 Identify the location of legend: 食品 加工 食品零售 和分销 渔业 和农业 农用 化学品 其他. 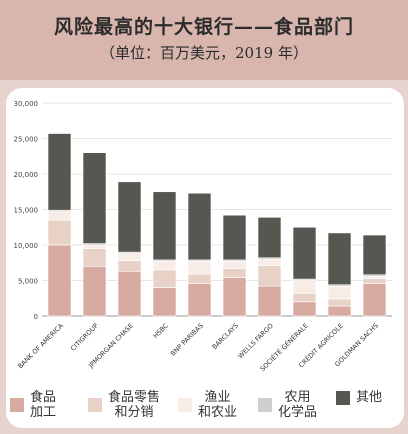
(205, 406).